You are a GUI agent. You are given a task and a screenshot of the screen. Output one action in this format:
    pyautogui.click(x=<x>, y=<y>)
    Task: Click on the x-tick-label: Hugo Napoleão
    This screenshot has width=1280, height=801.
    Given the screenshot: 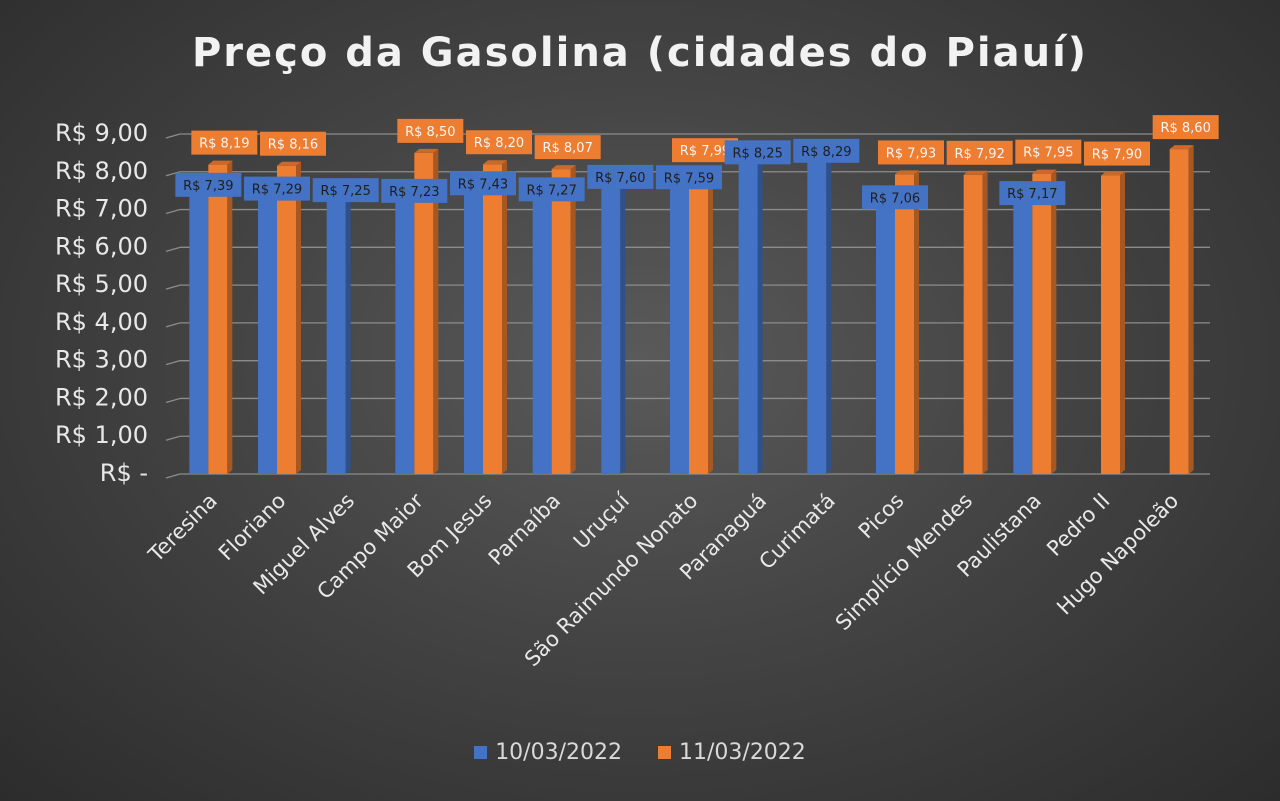 What is the action you would take?
    pyautogui.click(x=1117, y=554)
    